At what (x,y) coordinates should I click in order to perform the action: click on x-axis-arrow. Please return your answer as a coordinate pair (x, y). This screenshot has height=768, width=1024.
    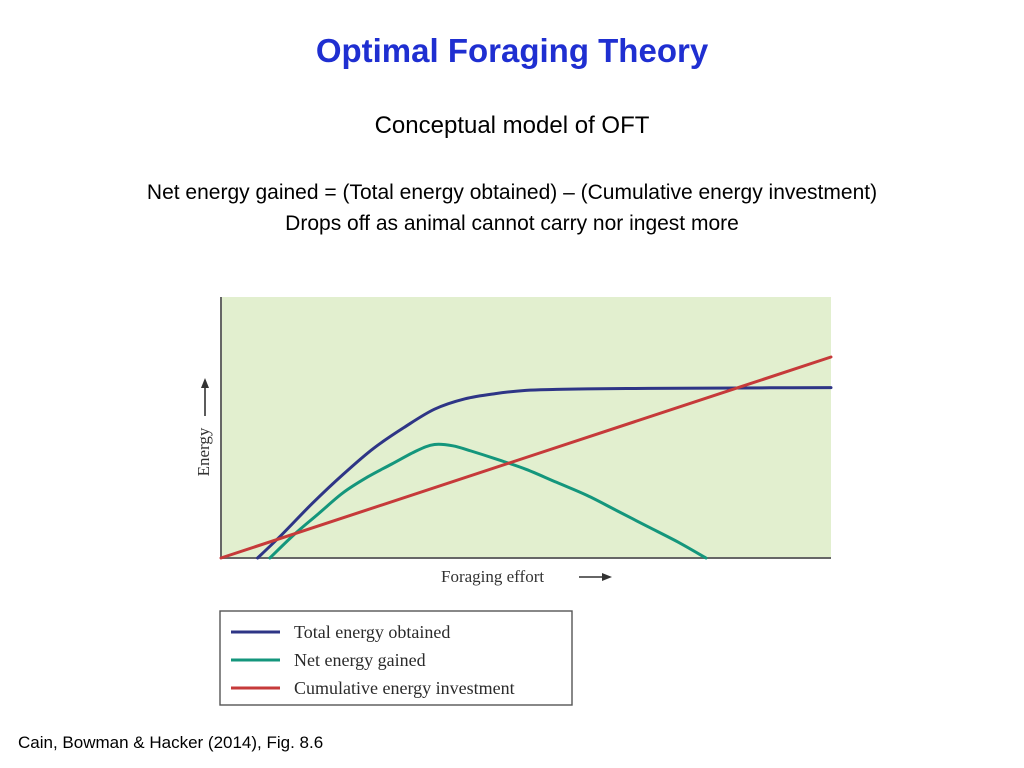
    Looking at the image, I should click on (595, 577).